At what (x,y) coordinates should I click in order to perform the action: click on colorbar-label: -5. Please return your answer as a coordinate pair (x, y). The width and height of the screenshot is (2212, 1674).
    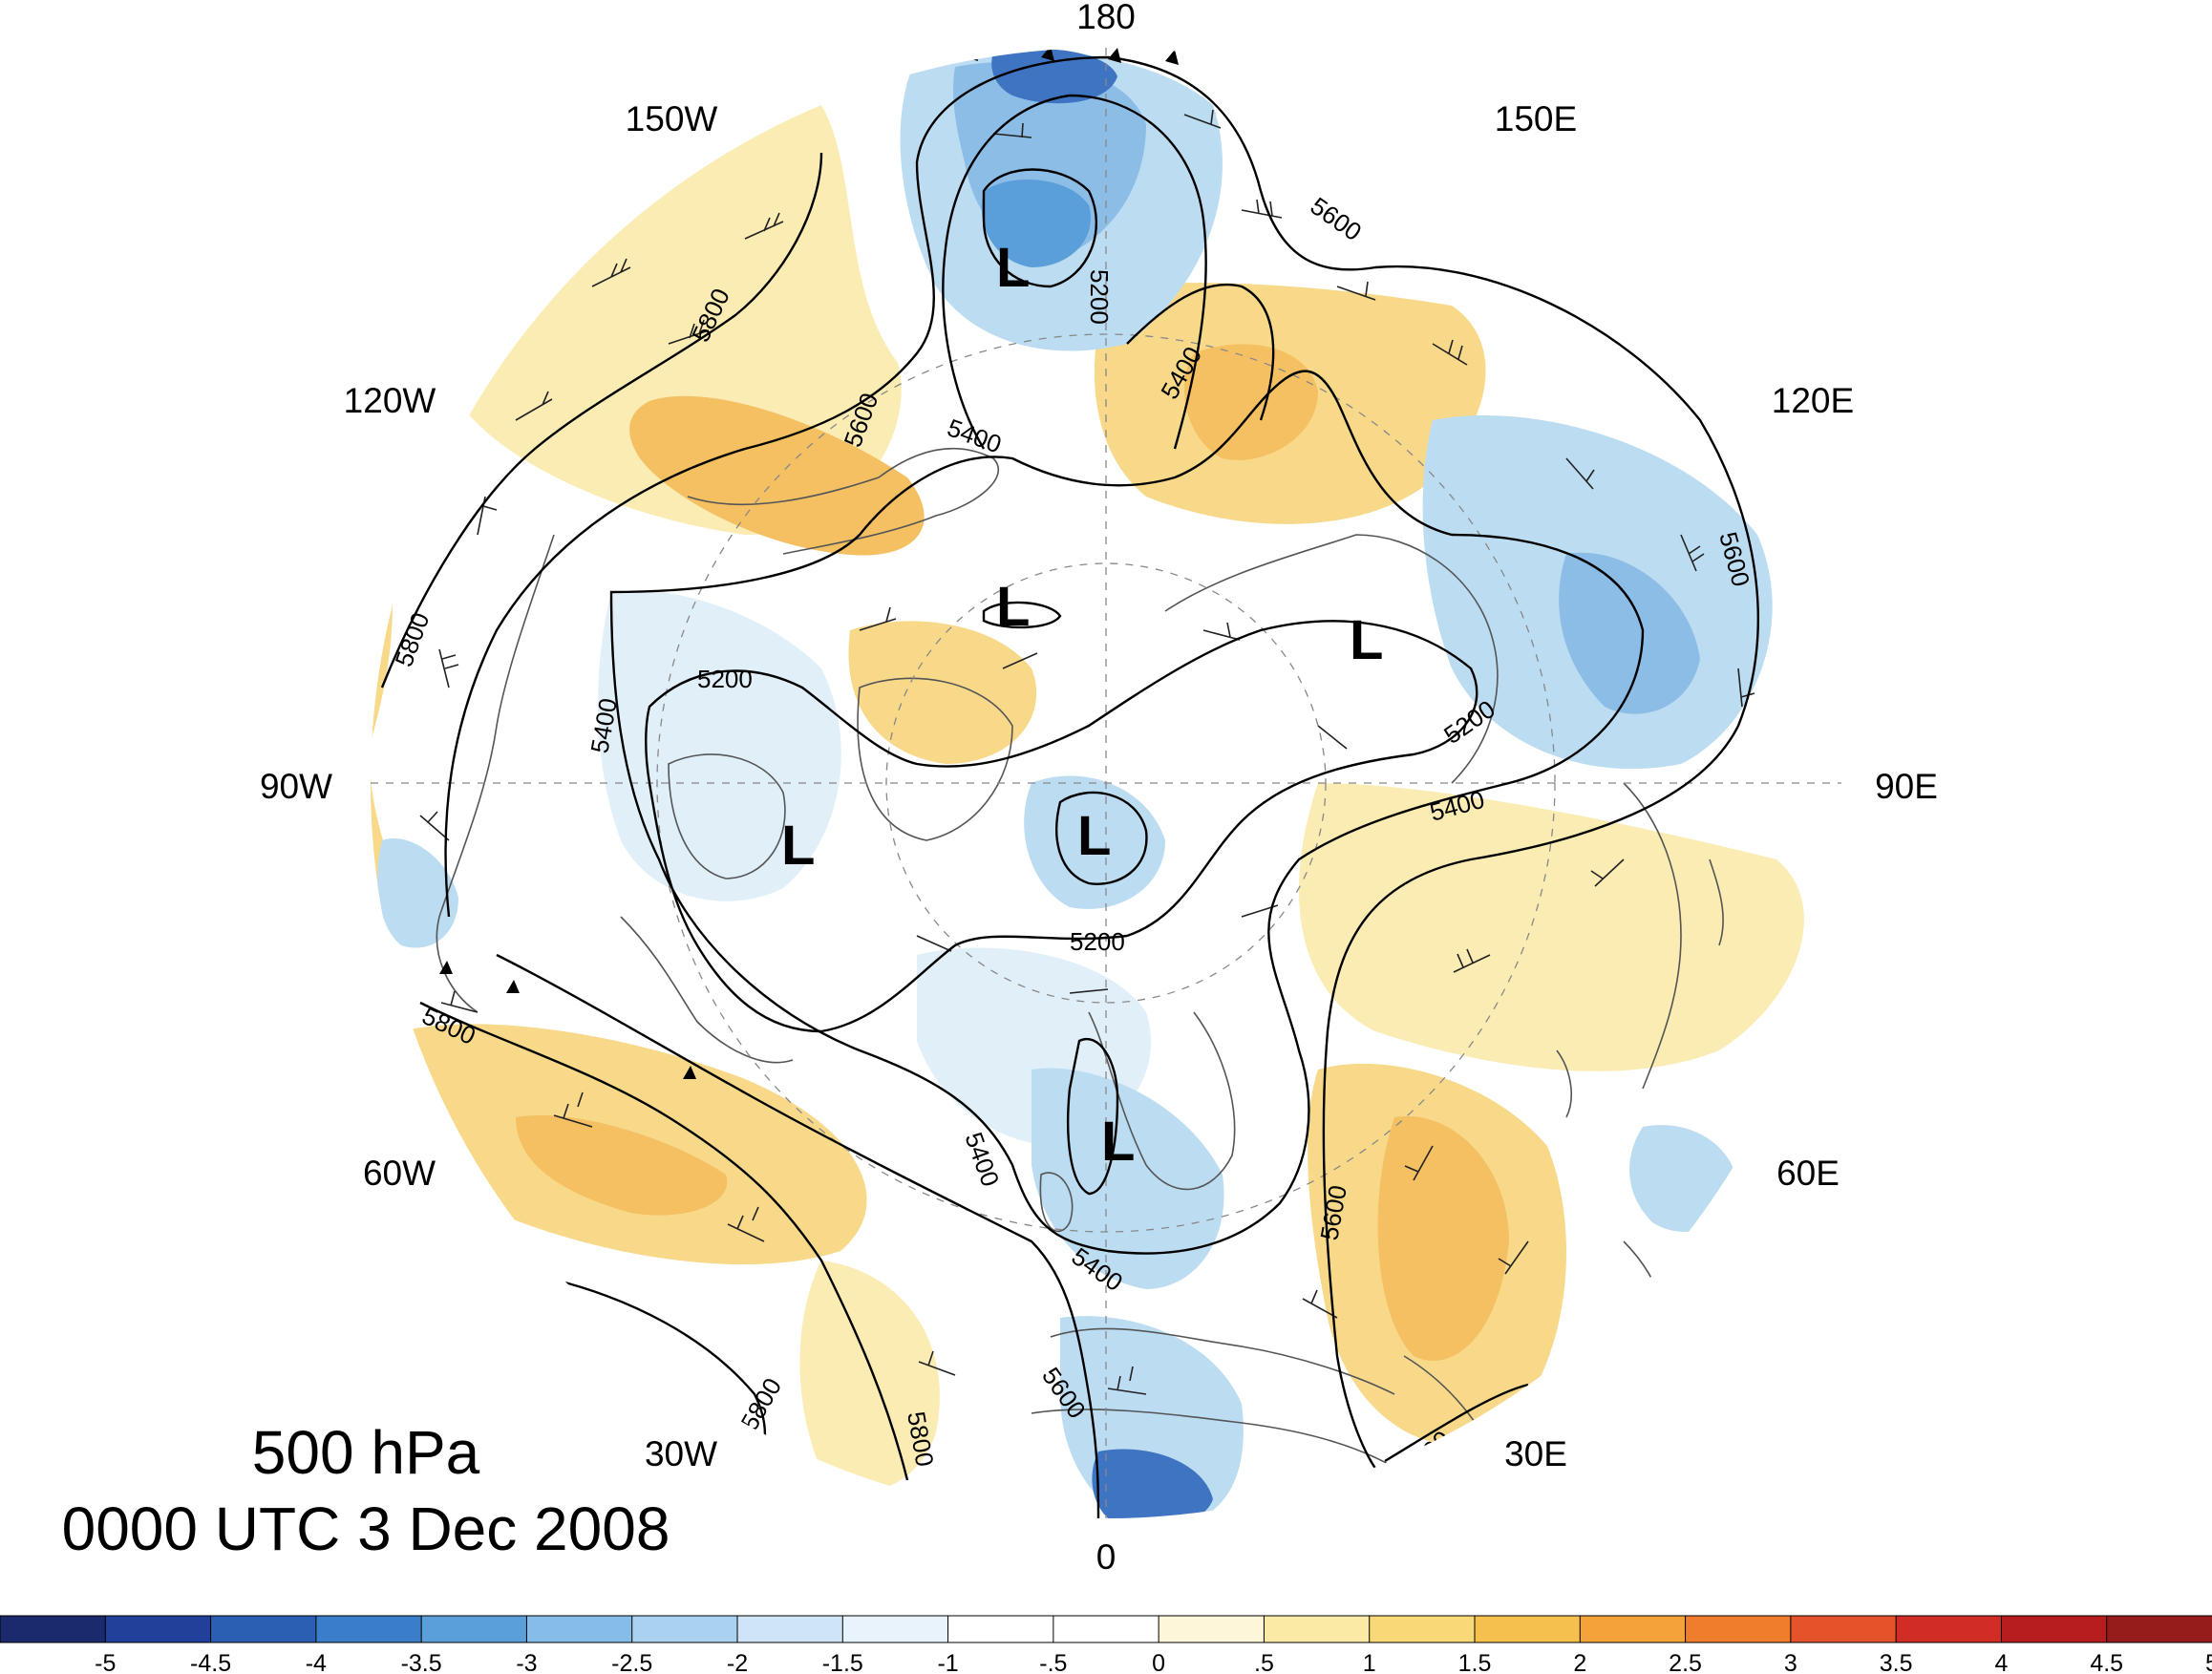
    Looking at the image, I should click on (105, 1662).